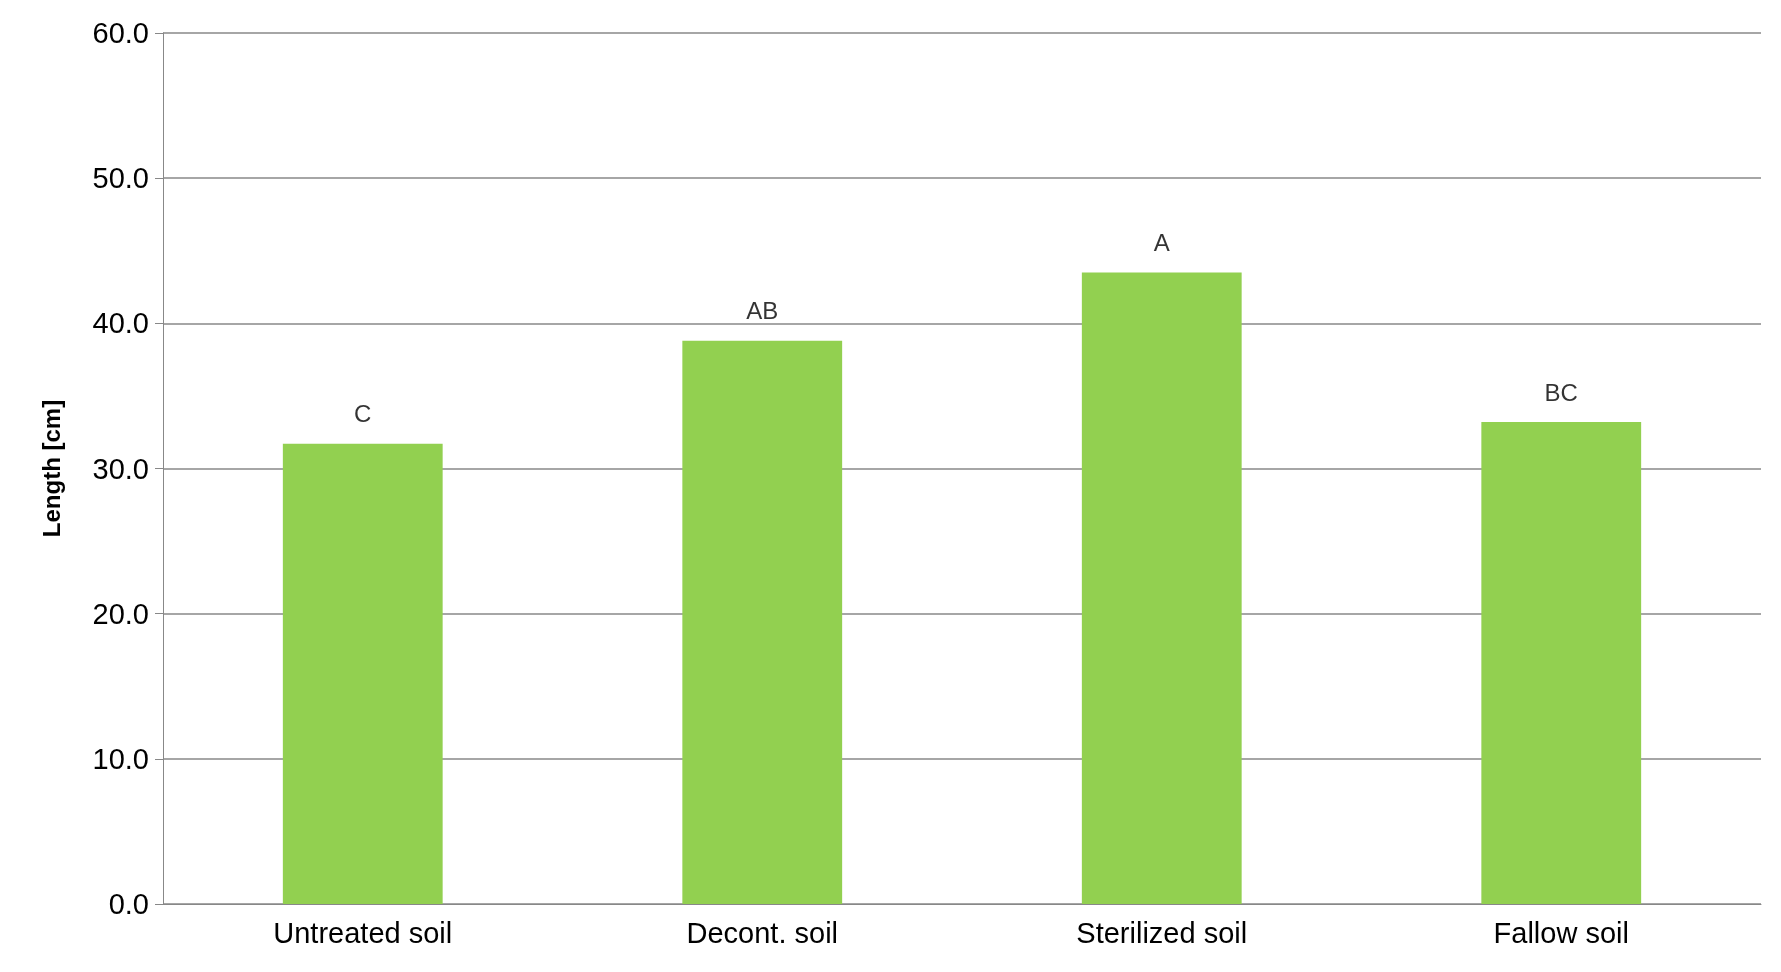  I want to click on annotation: C, so click(363, 414).